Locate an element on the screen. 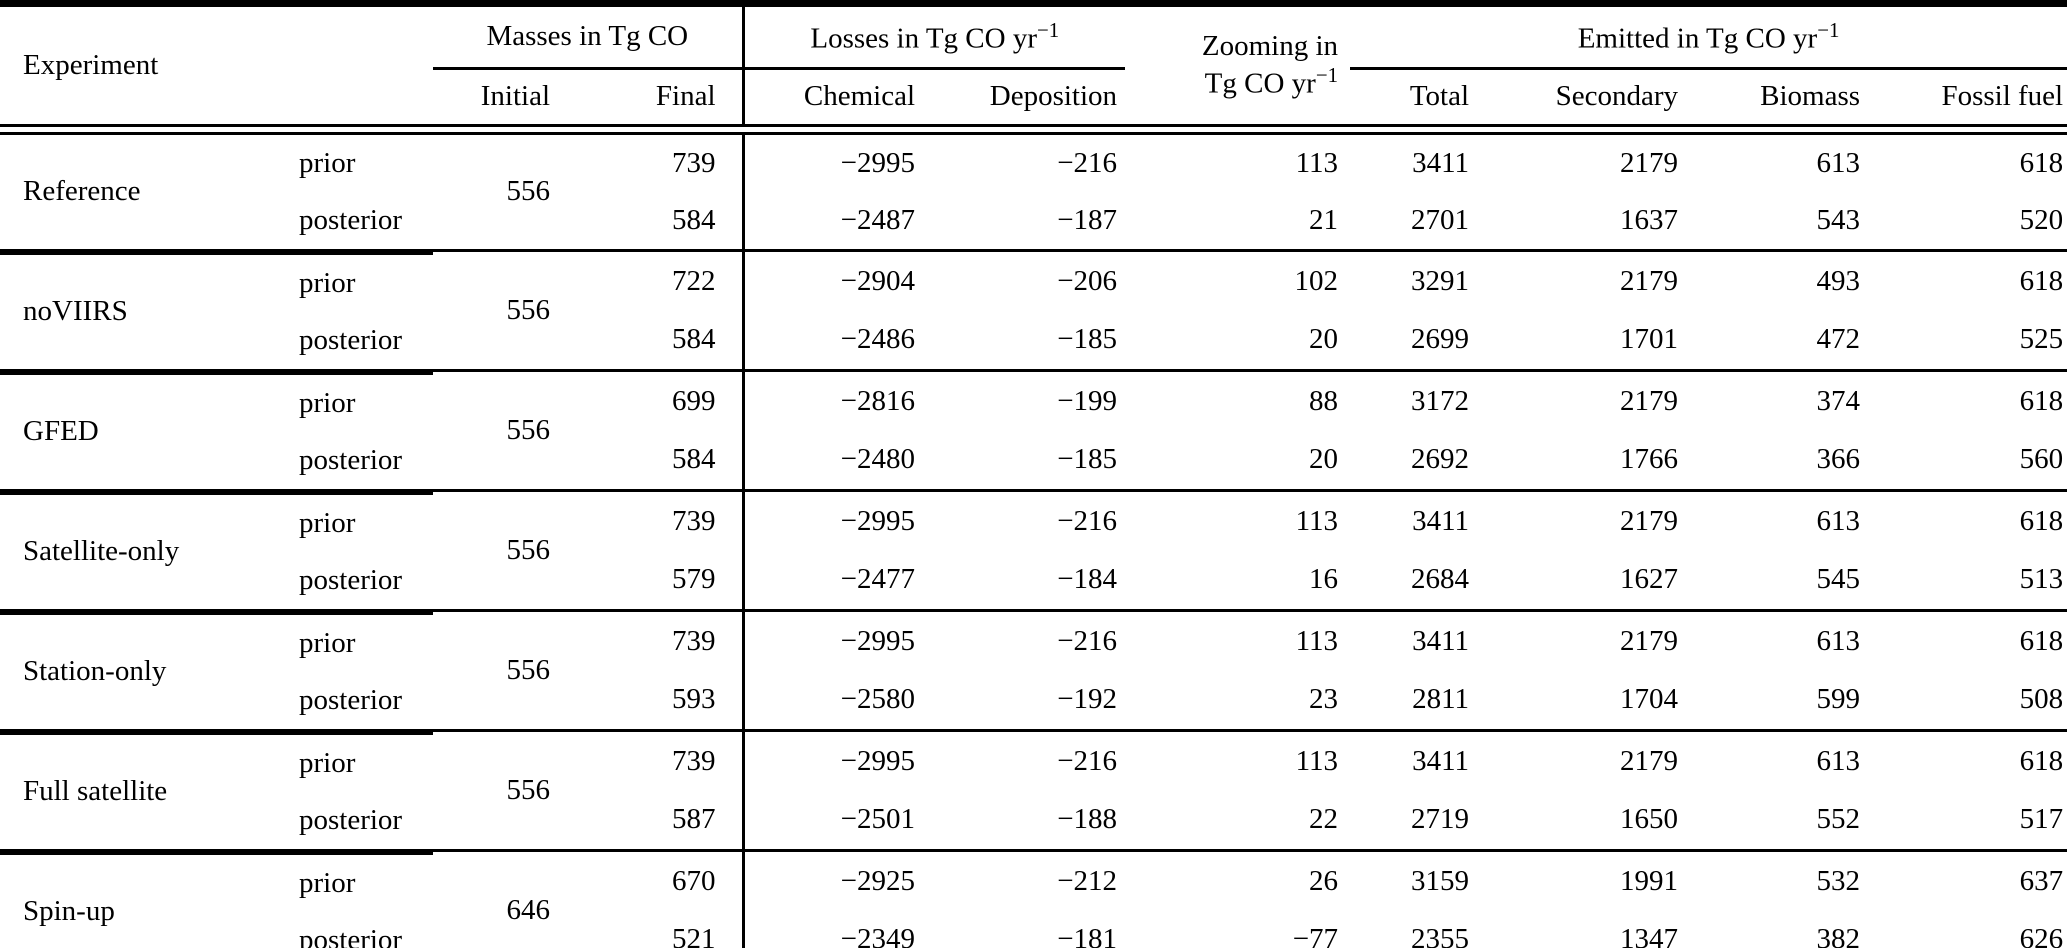 Image resolution: width=2067 pixels, height=948 pixels. total-emitted-value: 2701 is located at coordinates (1440, 219).